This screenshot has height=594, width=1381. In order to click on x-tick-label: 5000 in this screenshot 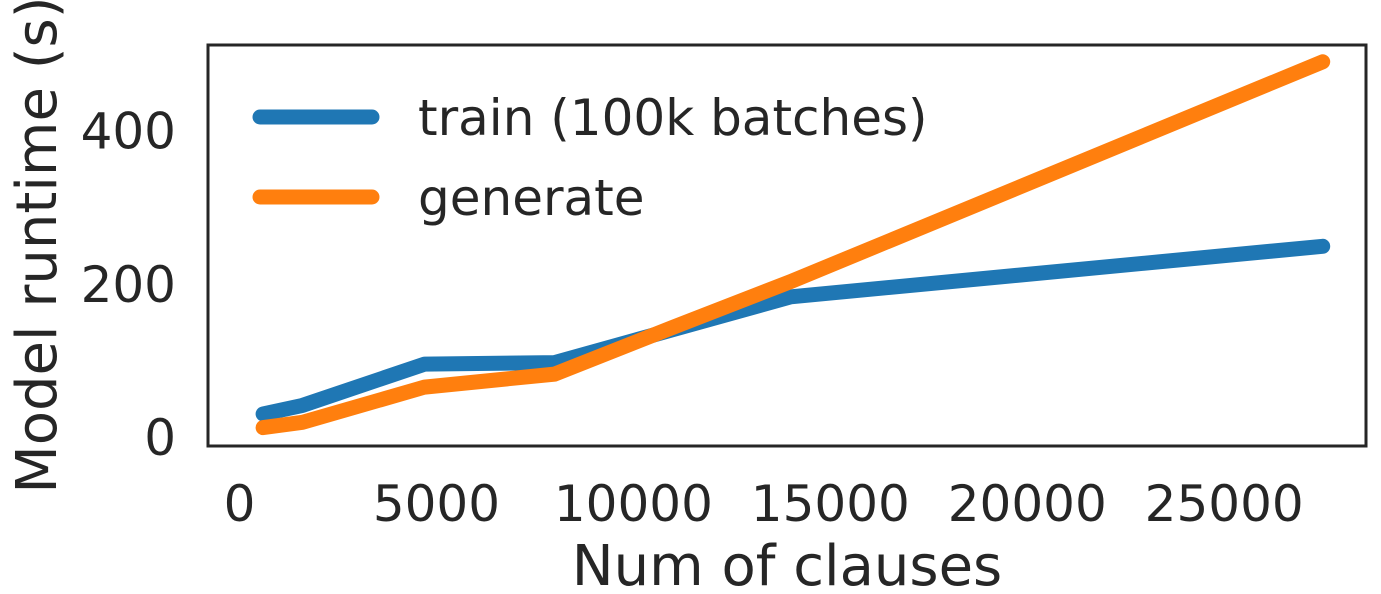, I will do `click(436, 504)`.